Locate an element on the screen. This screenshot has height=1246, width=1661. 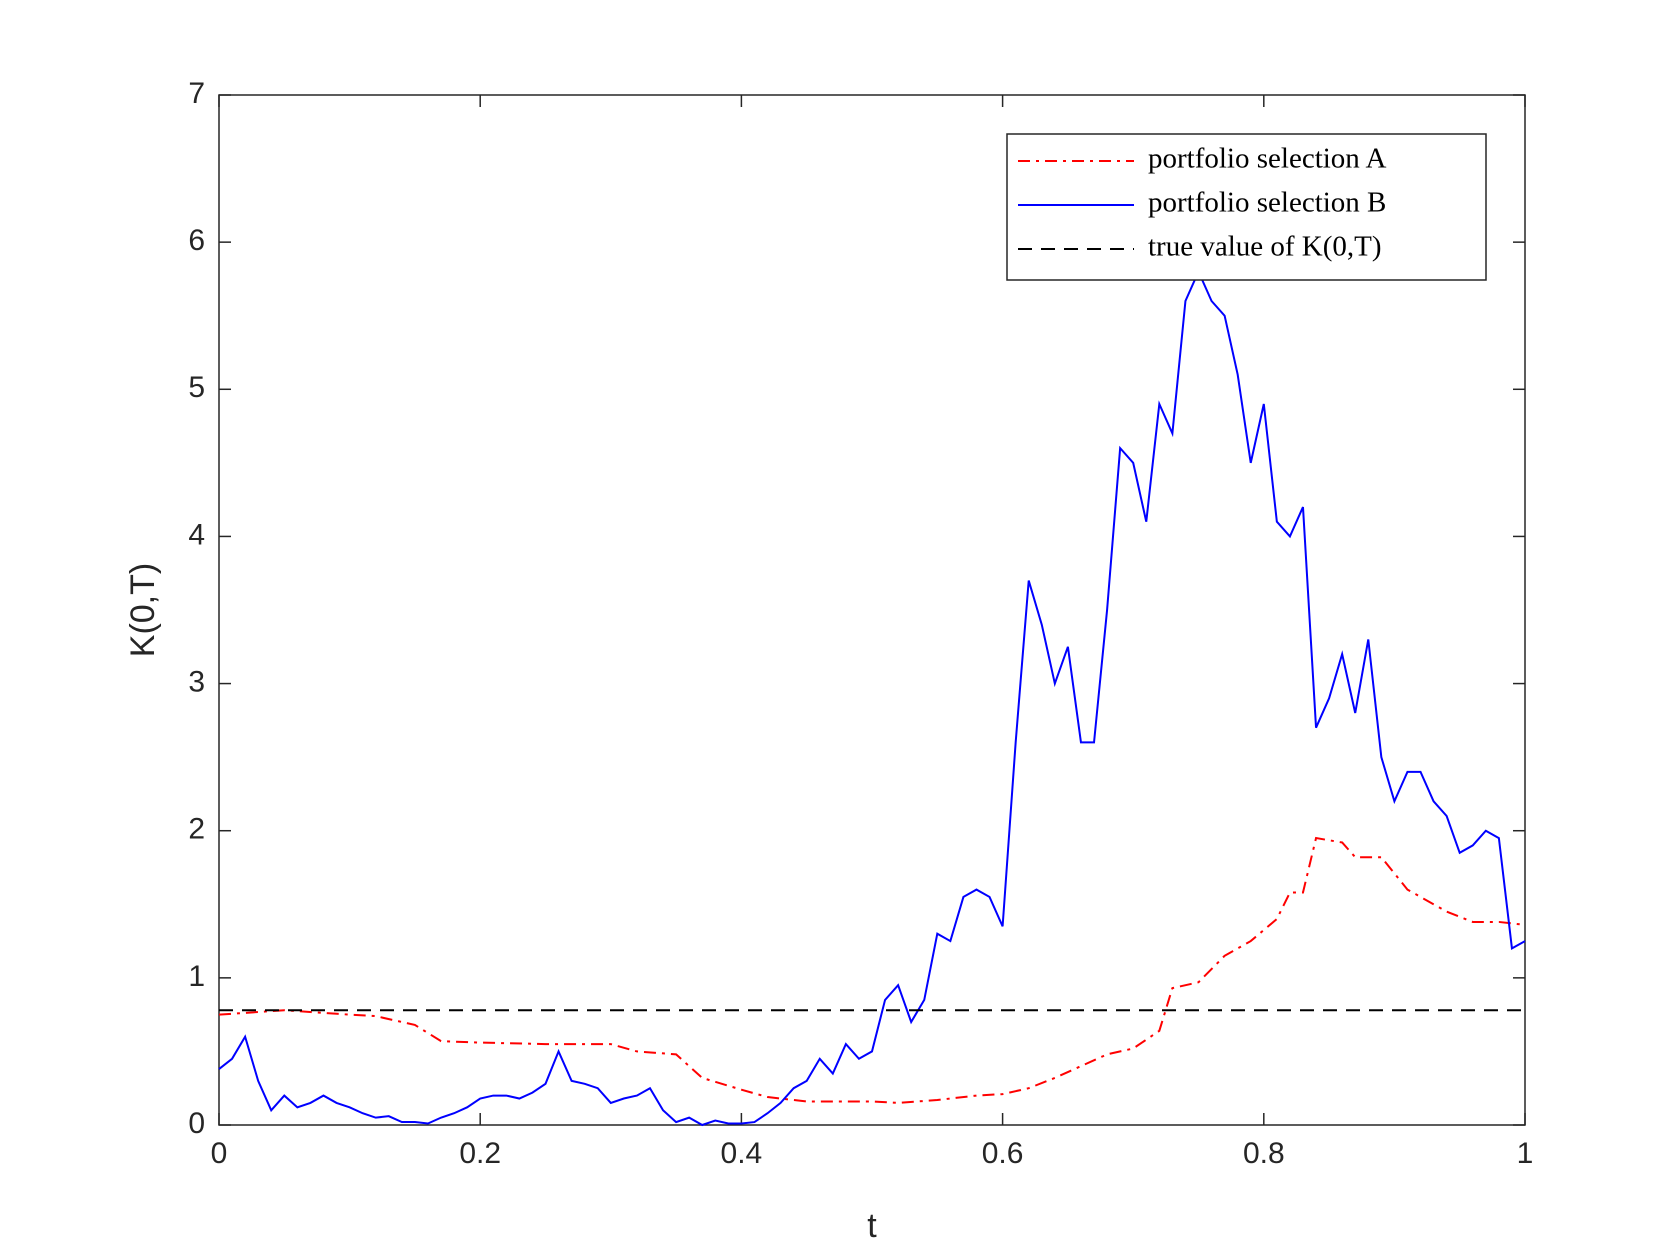
x-tick-label: 1 is located at coordinates (1525, 1153).